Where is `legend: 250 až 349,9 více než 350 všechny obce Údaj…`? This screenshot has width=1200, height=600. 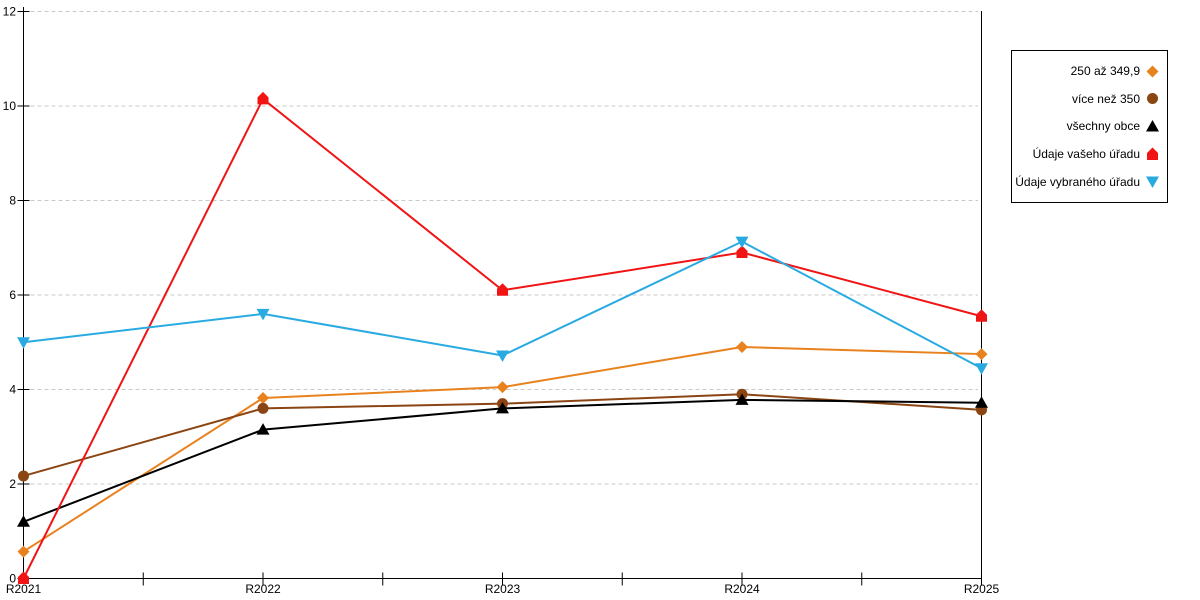
legend: 250 až 349,9 více než 350 všechny obce Údaj… is located at coordinates (1089, 126).